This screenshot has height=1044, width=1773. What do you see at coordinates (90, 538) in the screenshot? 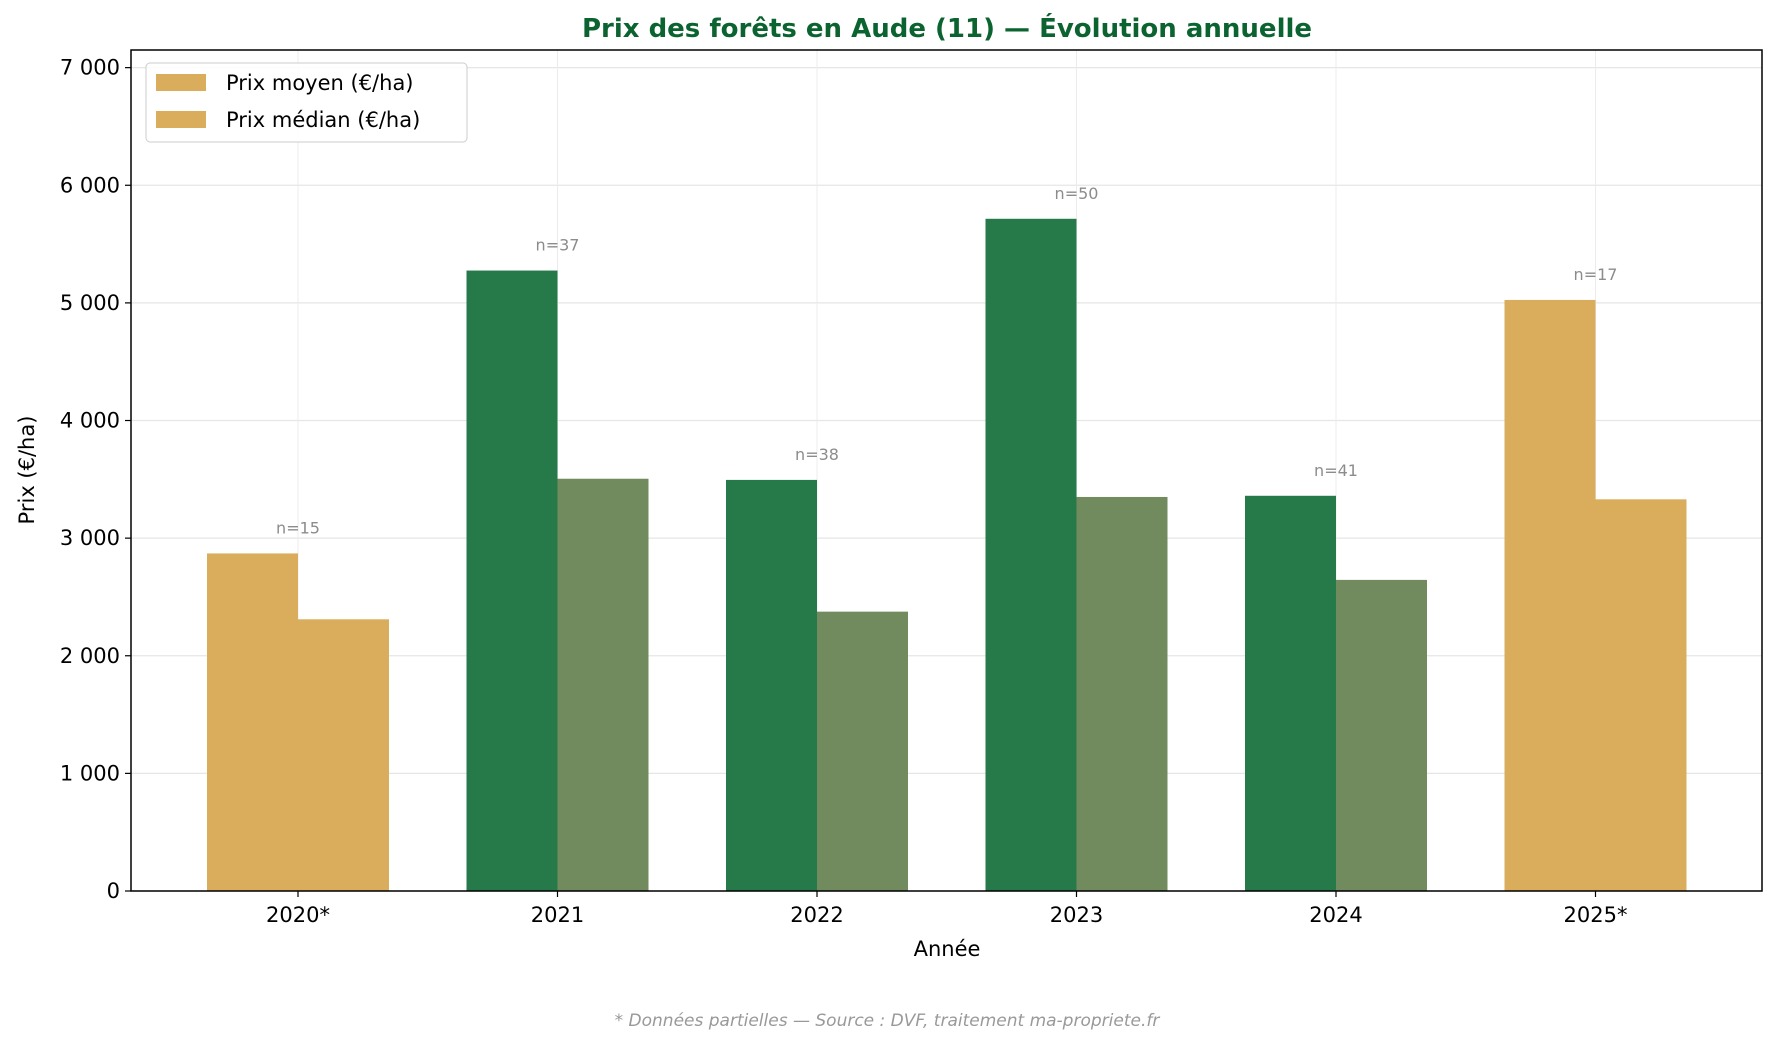
I see `y-tick-label: 3 000` at bounding box center [90, 538].